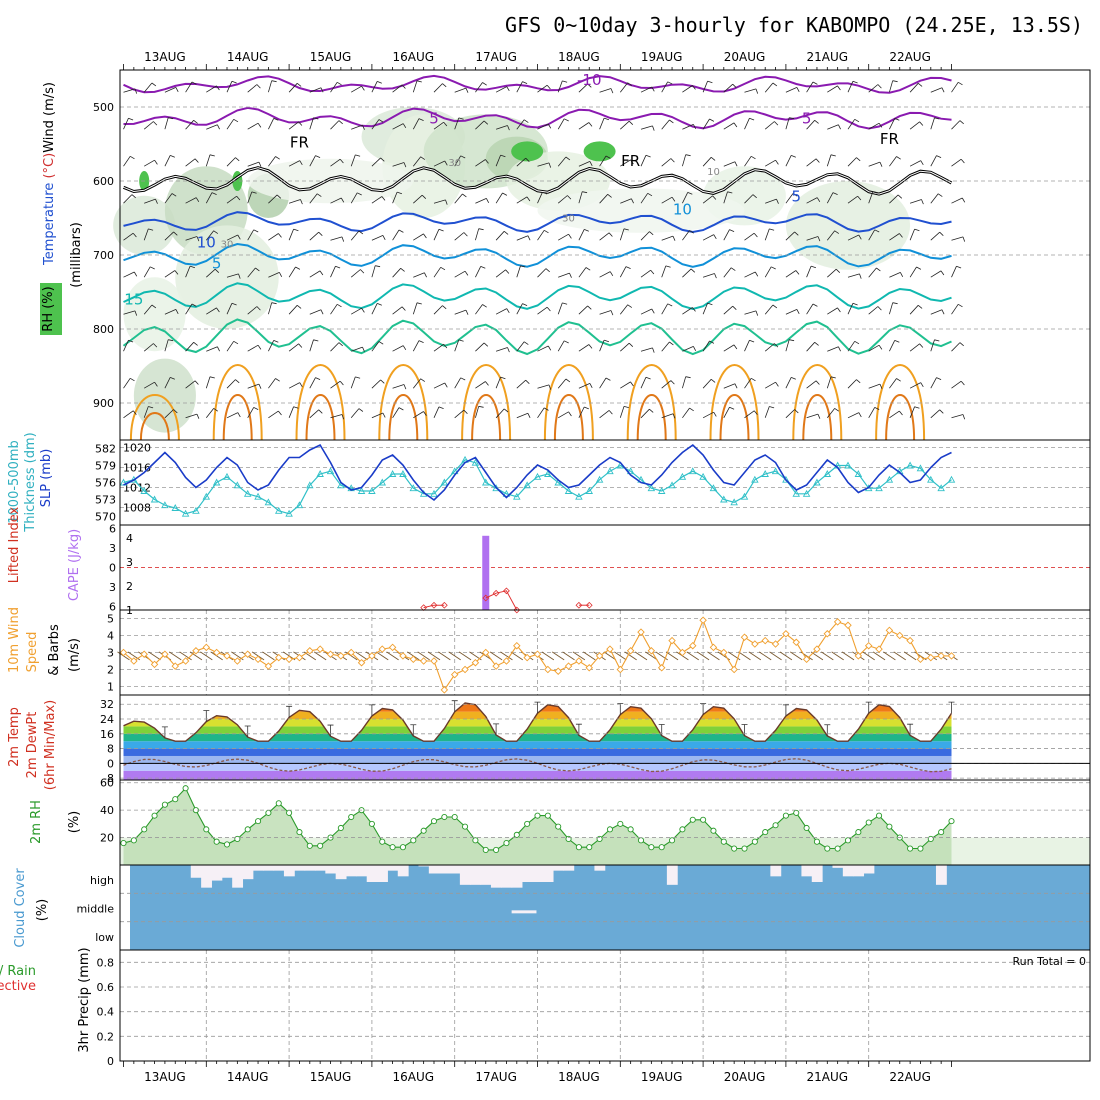 The width and height of the screenshot is (1100, 1100). What do you see at coordinates (14, 737) in the screenshot?
I see `temp-label: 2m Temp` at bounding box center [14, 737].